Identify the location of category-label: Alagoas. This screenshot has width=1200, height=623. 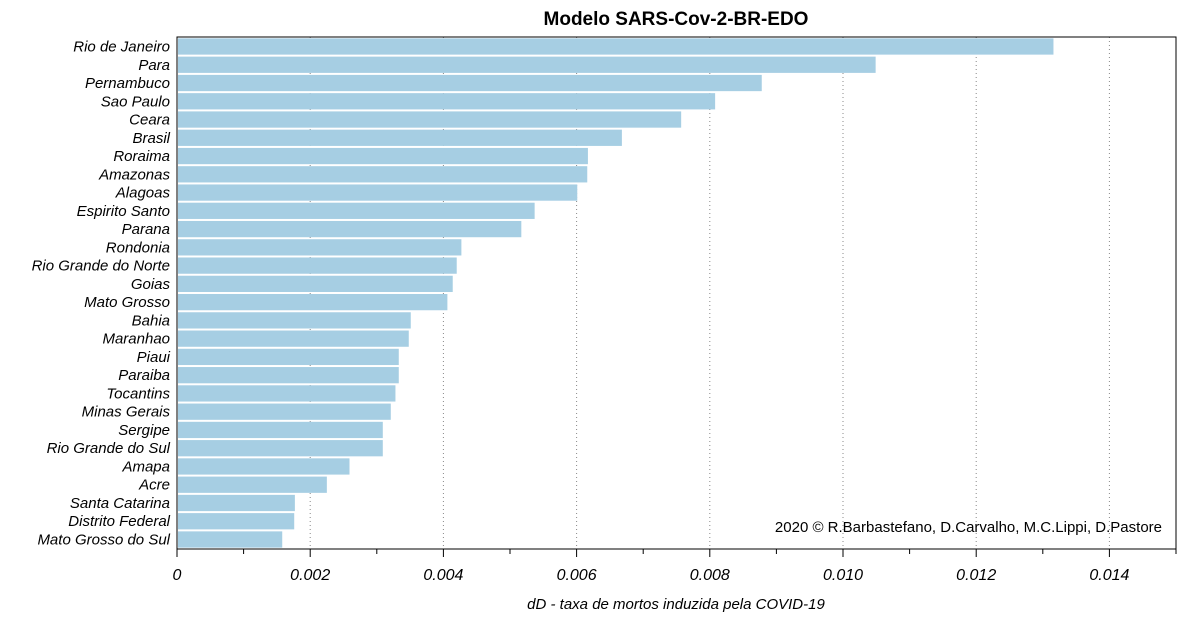
(143, 193).